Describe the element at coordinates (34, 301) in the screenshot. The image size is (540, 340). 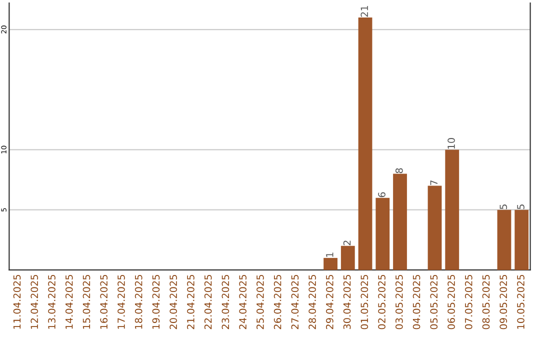
I see `x-tick-label: 12.04.2025` at that location.